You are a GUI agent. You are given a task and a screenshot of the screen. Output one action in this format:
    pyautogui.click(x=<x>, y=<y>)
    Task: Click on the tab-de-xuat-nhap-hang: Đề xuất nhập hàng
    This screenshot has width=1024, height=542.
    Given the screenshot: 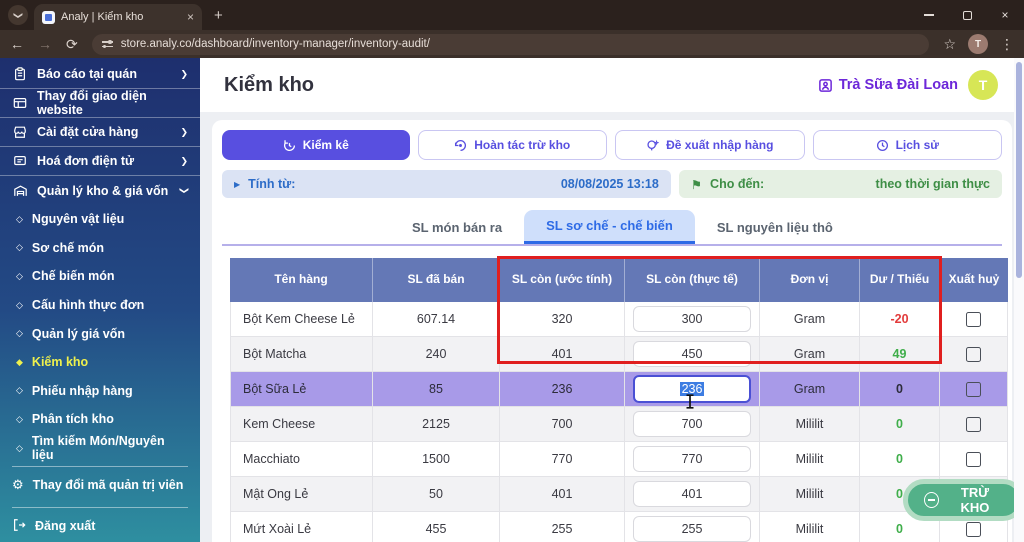 What is the action you would take?
    pyautogui.click(x=710, y=145)
    